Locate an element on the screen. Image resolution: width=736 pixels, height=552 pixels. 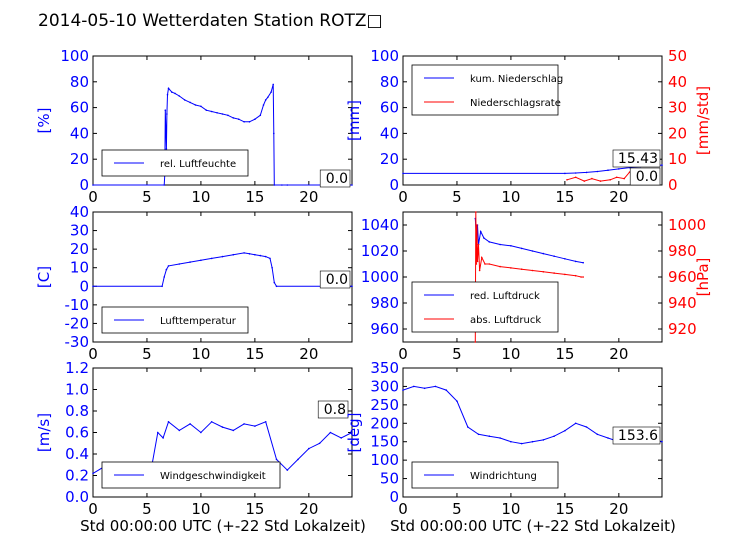
y-tick-label: 0.8 is located at coordinates (77, 411).